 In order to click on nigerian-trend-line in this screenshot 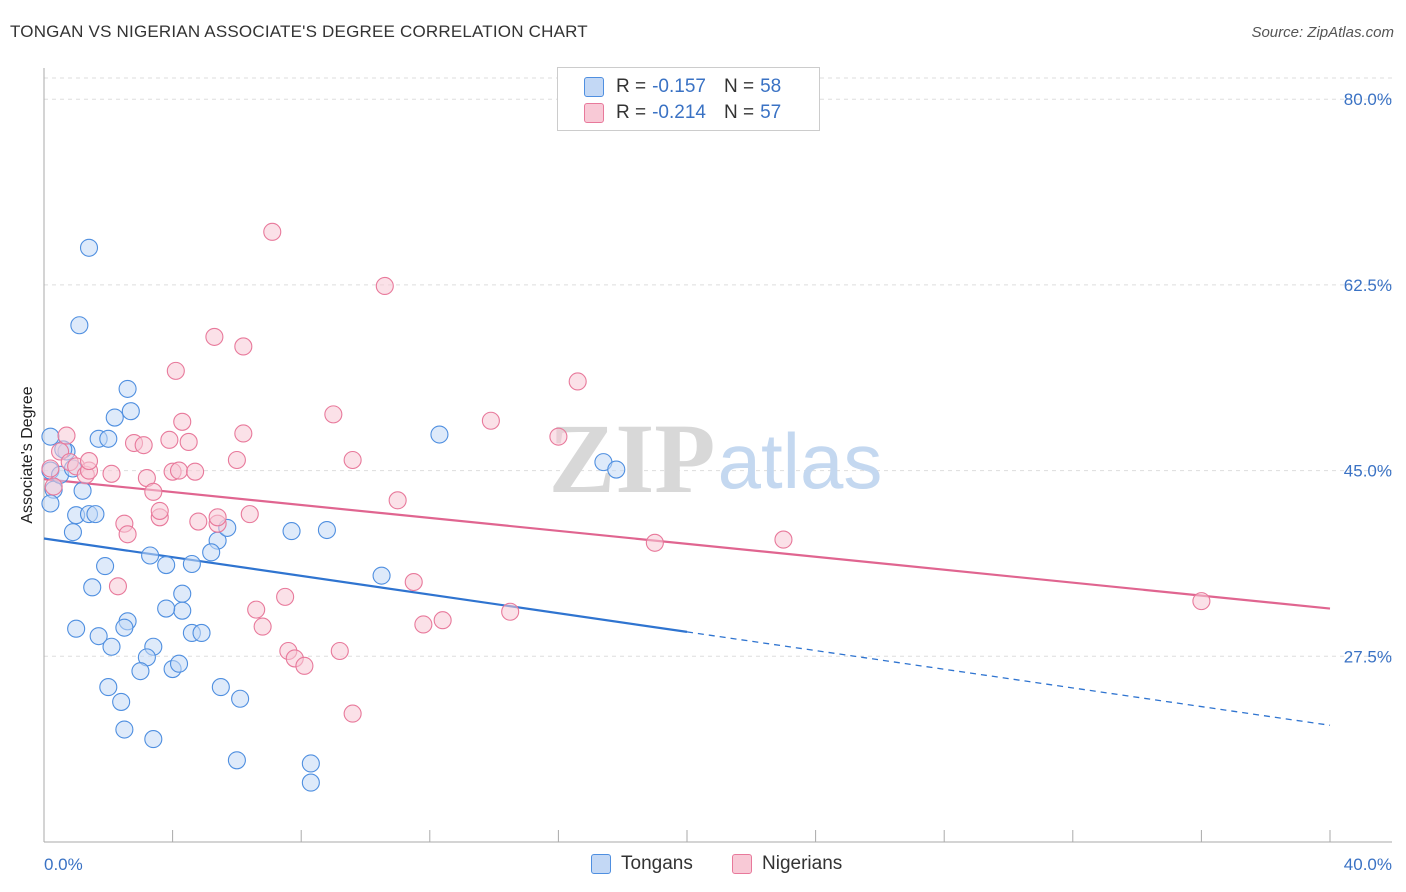, I will do `click(687, 544)`.